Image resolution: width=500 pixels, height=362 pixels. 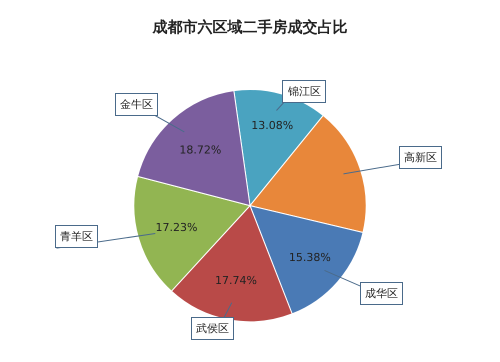 What do you see at coordinates (272, 125) in the screenshot?
I see `data-label: 13.08%` at bounding box center [272, 125].